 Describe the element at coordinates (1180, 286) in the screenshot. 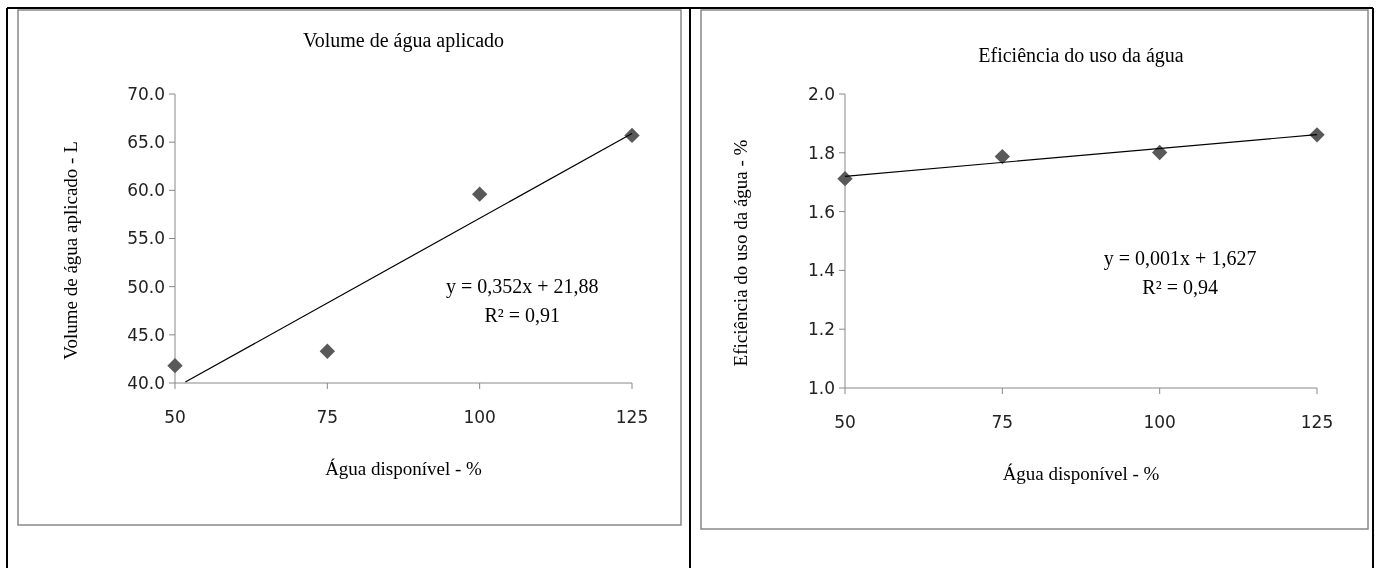

I see `annotation: R² = 0,94` at that location.